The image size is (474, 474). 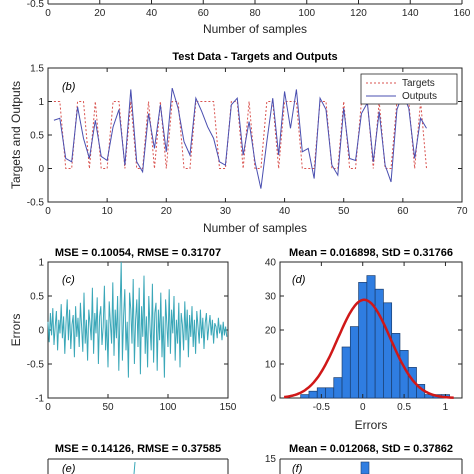 What do you see at coordinates (271, 331) in the screenshot?
I see `panel-d-ytick-label: 20` at bounding box center [271, 331].